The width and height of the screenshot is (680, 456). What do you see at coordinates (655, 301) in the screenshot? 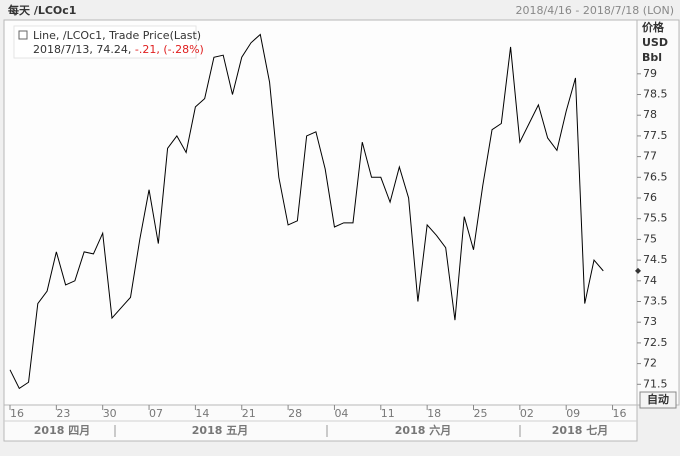
I see `y-tick-label: 73.5` at bounding box center [655, 301].